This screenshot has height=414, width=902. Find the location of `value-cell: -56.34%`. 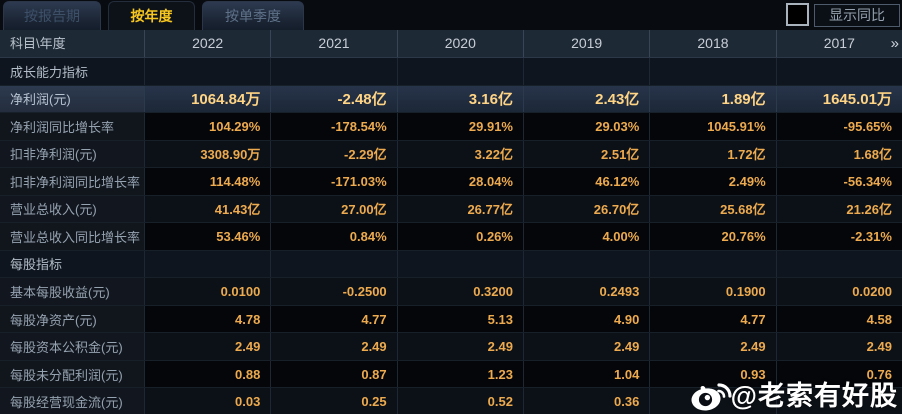

value-cell: -56.34% is located at coordinates (838, 181).